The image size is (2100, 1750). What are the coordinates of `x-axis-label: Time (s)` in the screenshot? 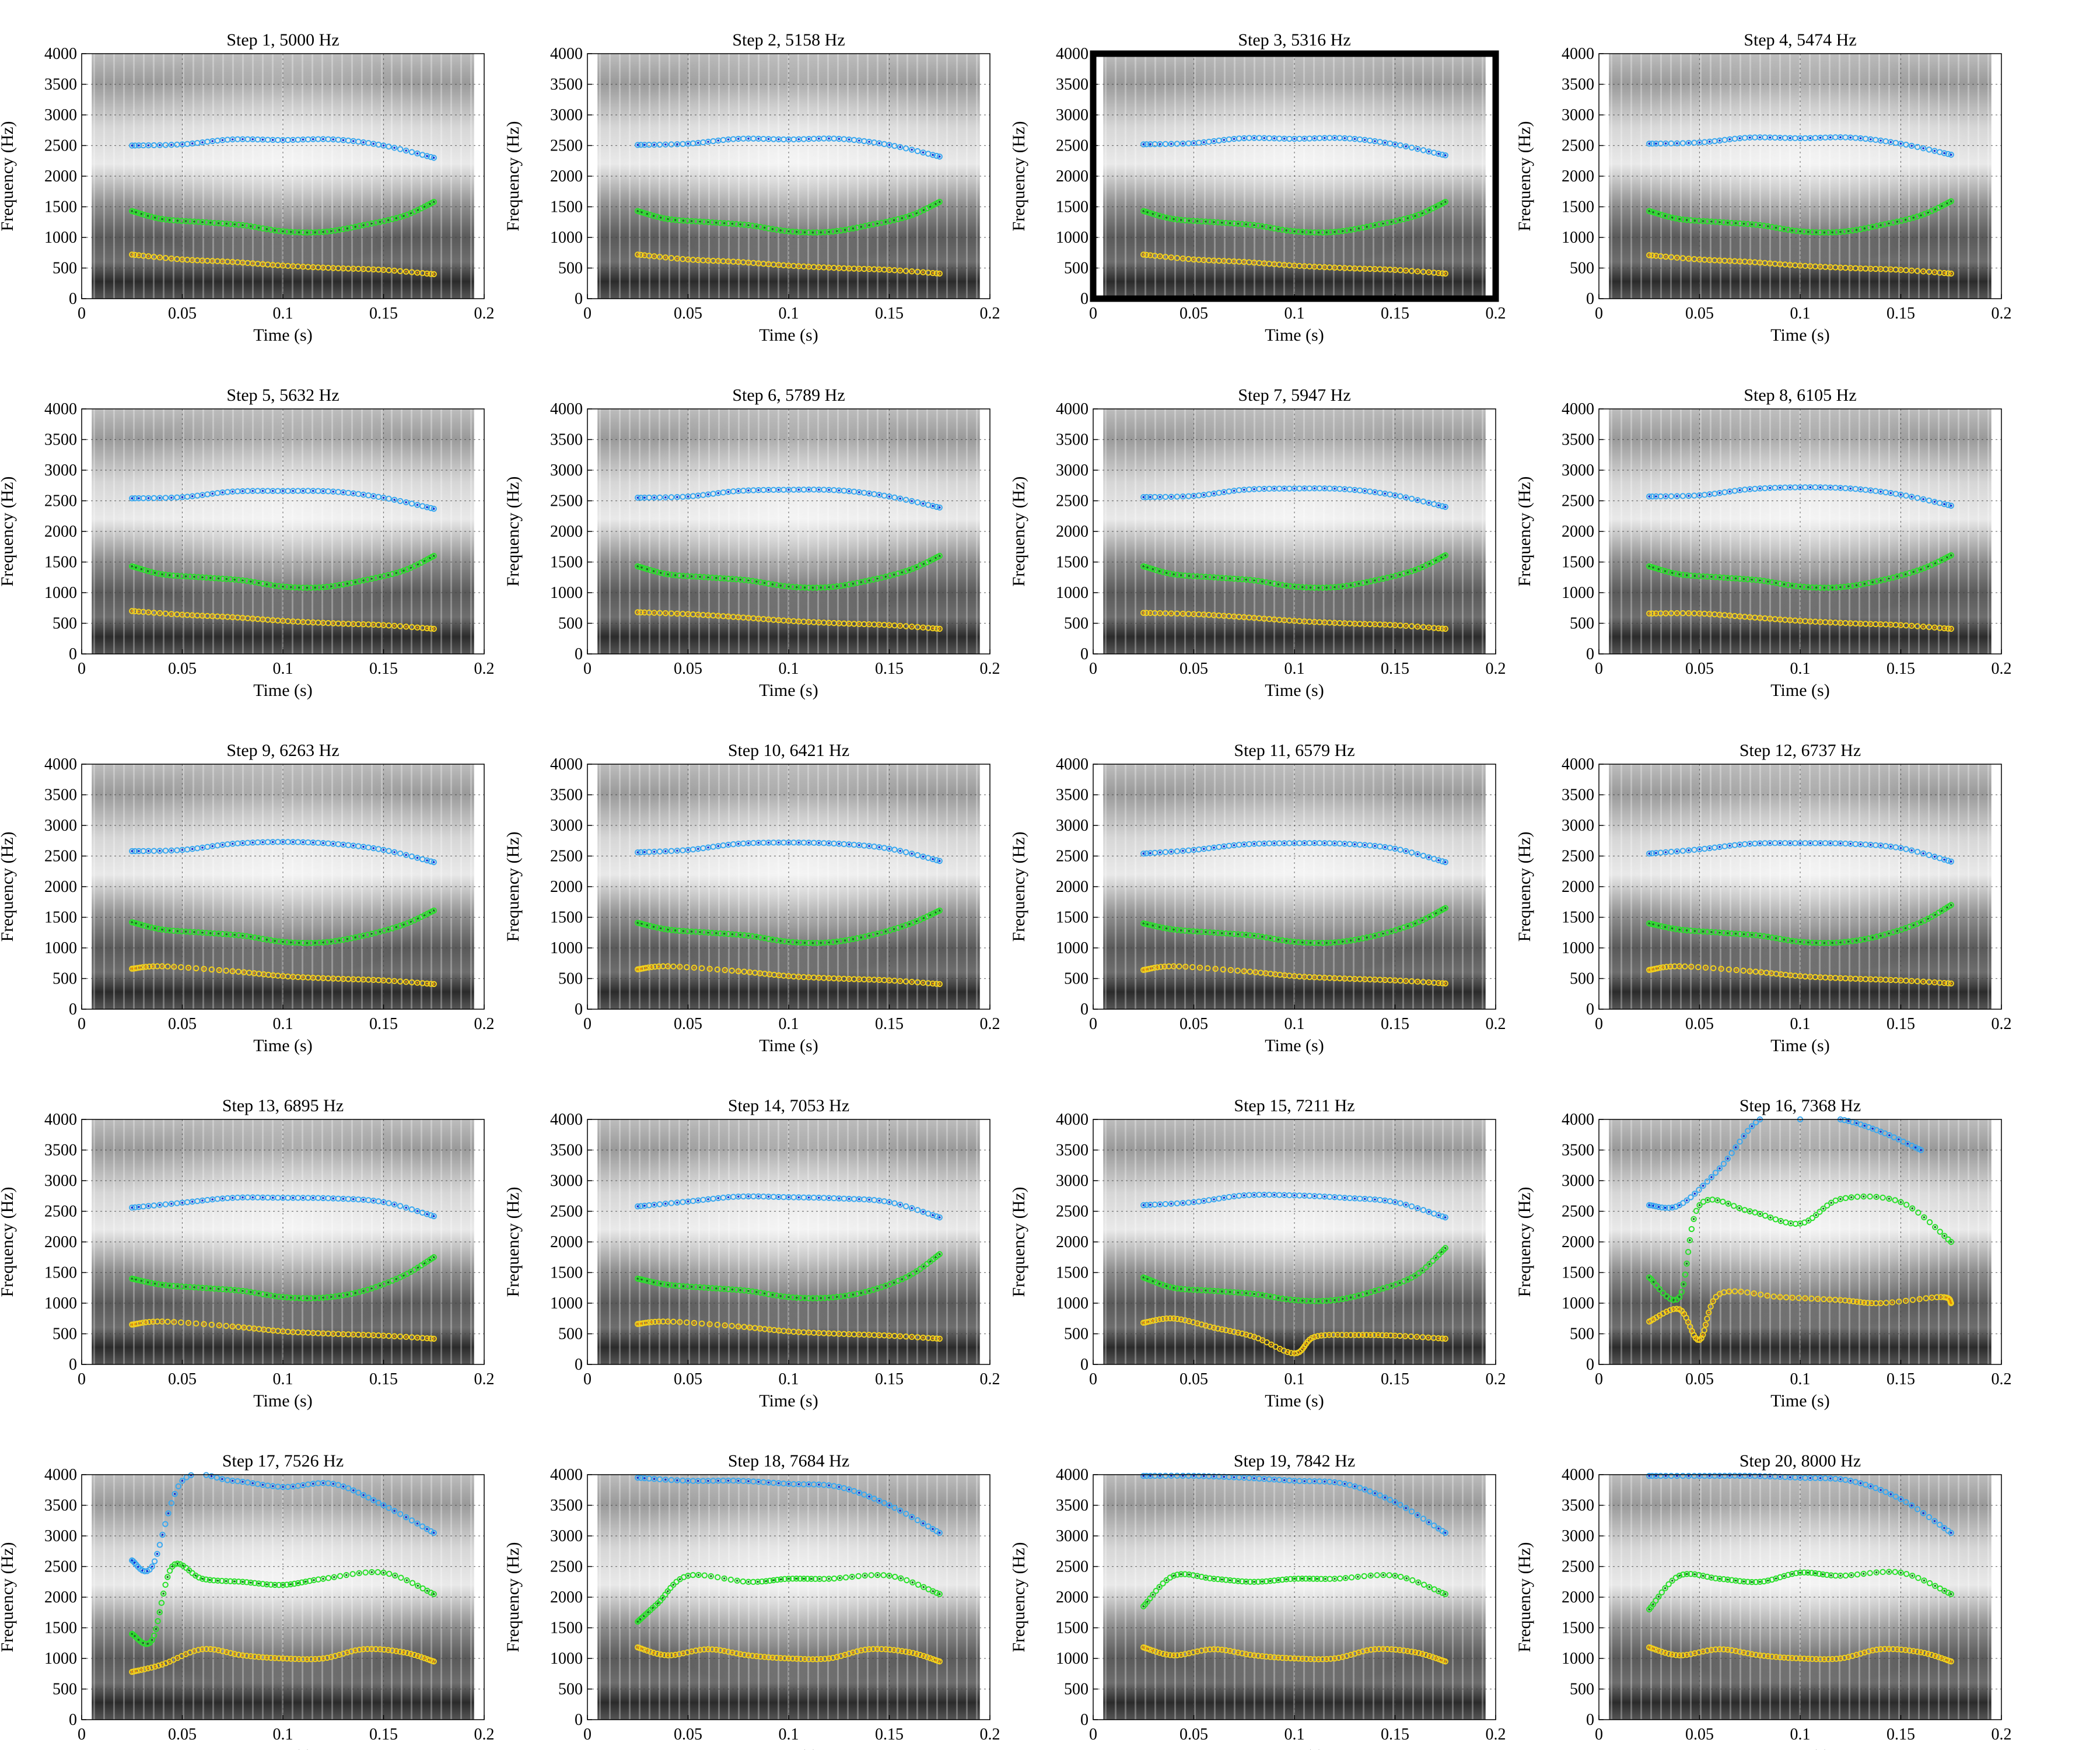 It's located at (1799, 690).